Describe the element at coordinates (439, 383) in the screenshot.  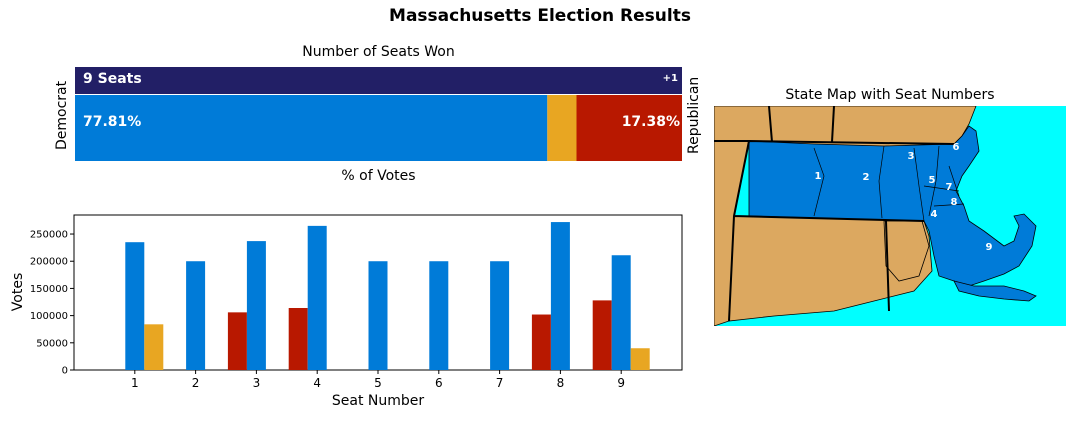
I see `x-tick-label: 6` at that location.